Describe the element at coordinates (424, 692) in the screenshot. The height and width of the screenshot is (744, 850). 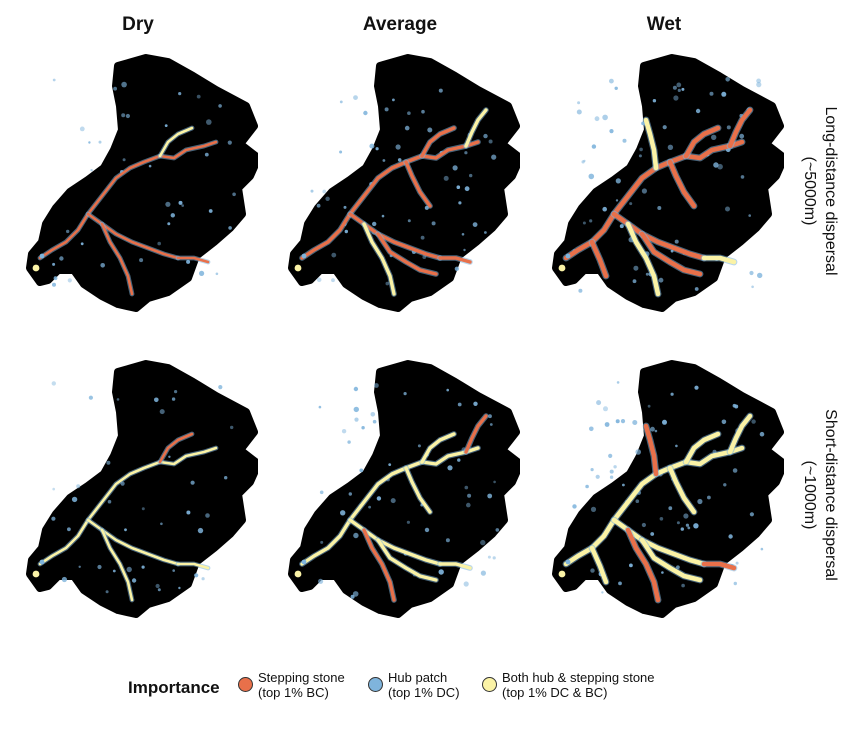
I see `legend-sublabel: (top 1% DC)` at that location.